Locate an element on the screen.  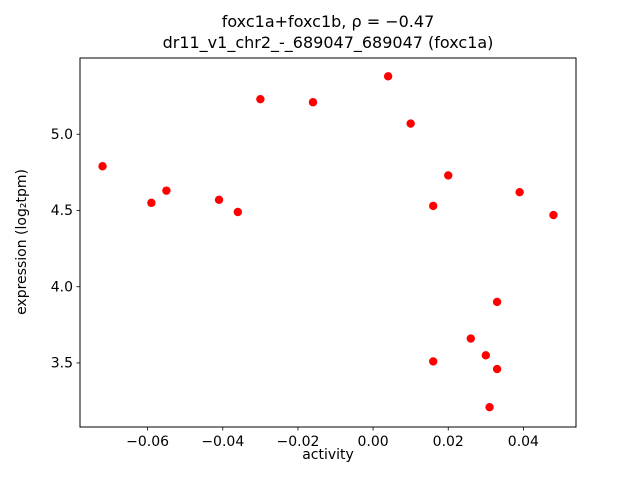
x-tick-label: −0.04 is located at coordinates (222, 442).